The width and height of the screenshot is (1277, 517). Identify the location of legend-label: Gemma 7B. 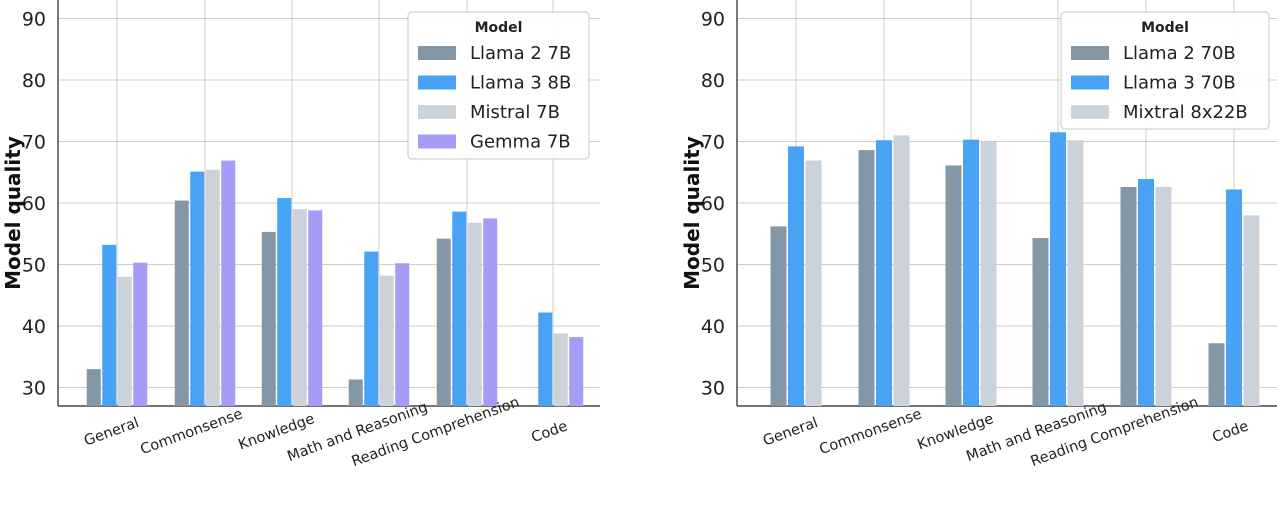
(520, 142).